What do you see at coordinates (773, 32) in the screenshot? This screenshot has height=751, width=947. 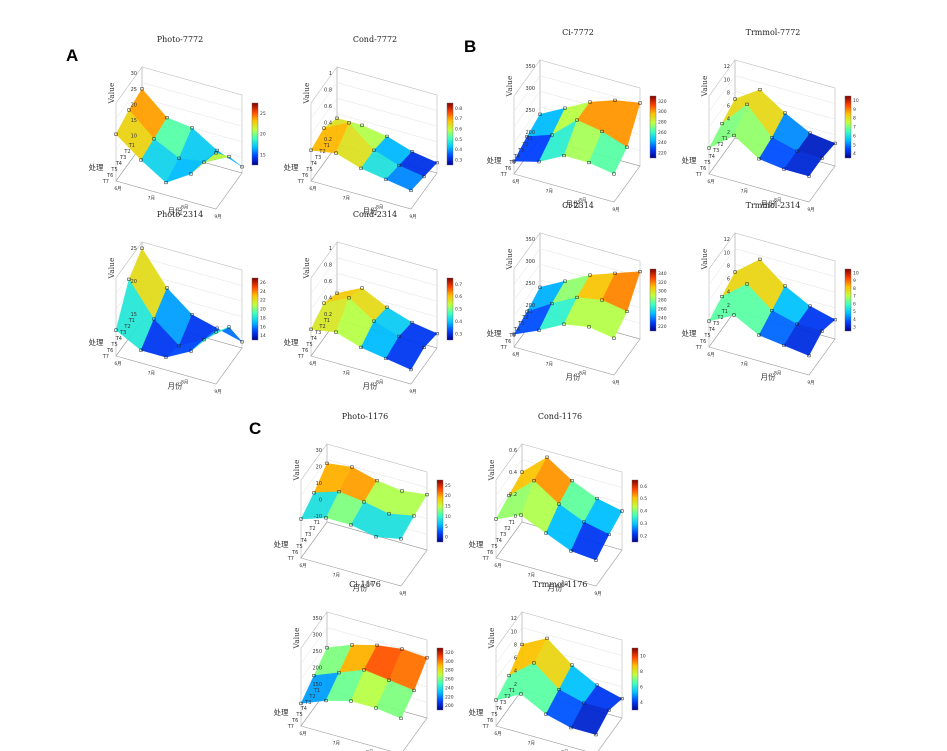 I see `plot-title: Trmmol-7772` at bounding box center [773, 32].